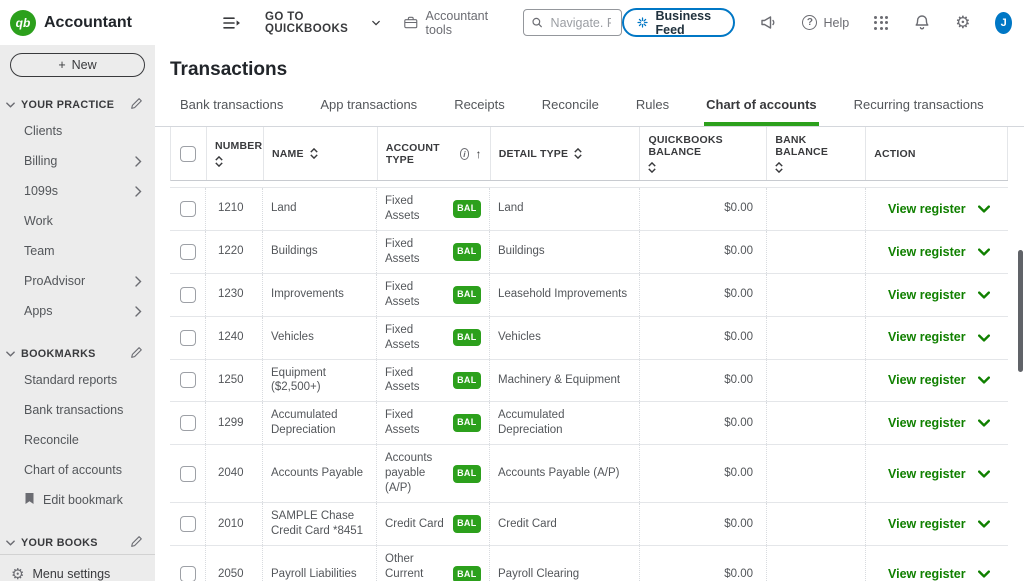  What do you see at coordinates (704, 153) in the screenshot?
I see `column-header-qb-balance: QUICKBOOKS BALANCE` at bounding box center [704, 153].